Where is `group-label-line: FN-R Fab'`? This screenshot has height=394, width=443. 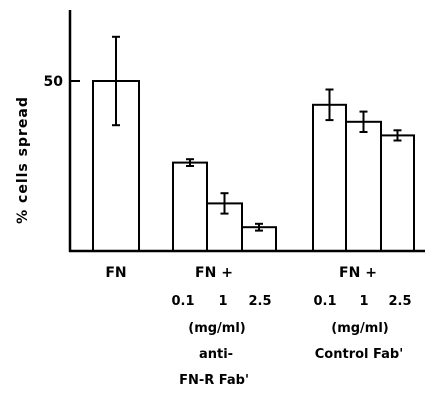
group-label-line: FN-R Fab' is located at coordinates (214, 380).